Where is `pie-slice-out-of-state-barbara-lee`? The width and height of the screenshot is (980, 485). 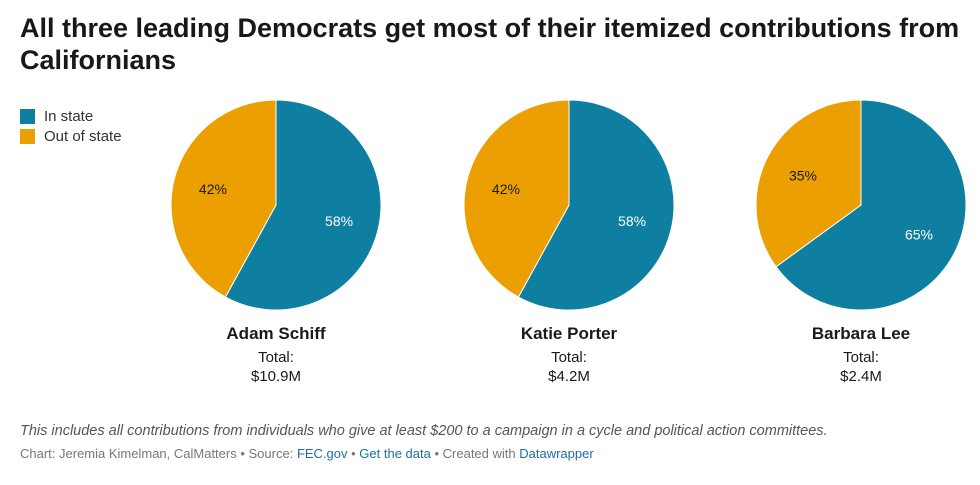
pie-slice-out-of-state-barbara-lee is located at coordinates (808, 183).